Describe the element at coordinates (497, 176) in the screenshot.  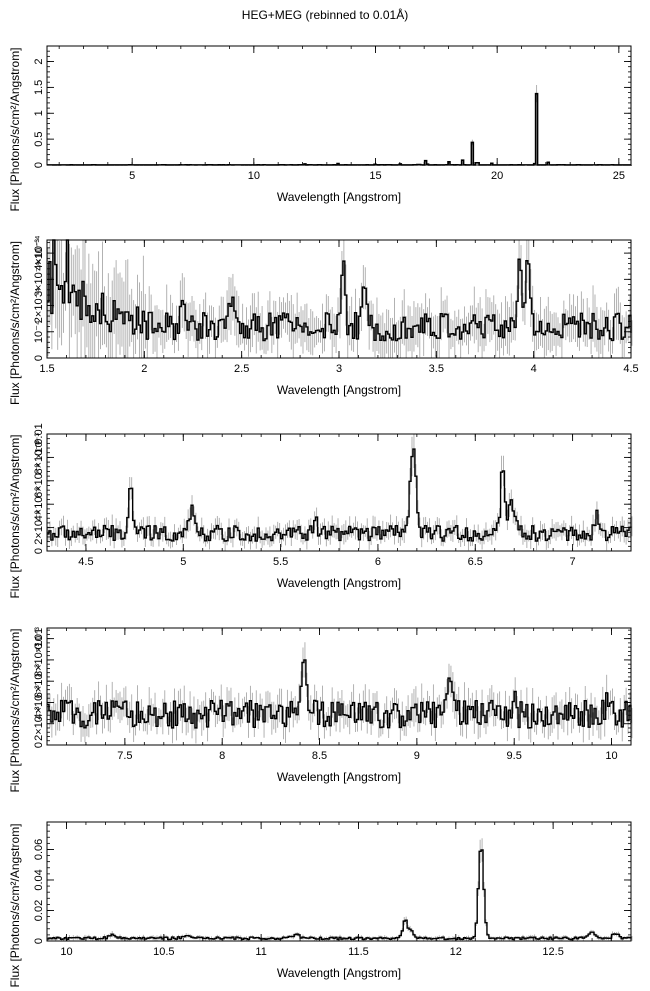
I see `x-tick-label: 20` at that location.